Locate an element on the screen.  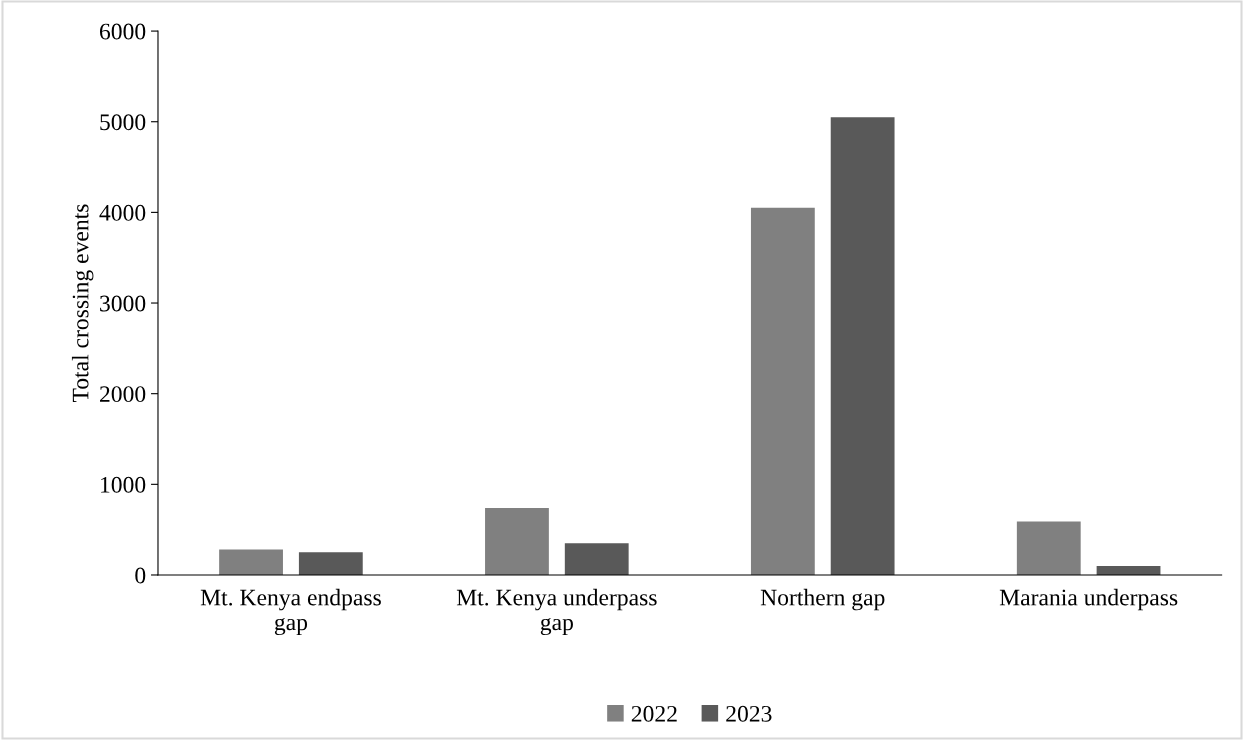
y-tick-label: 3000 is located at coordinates (123, 303).